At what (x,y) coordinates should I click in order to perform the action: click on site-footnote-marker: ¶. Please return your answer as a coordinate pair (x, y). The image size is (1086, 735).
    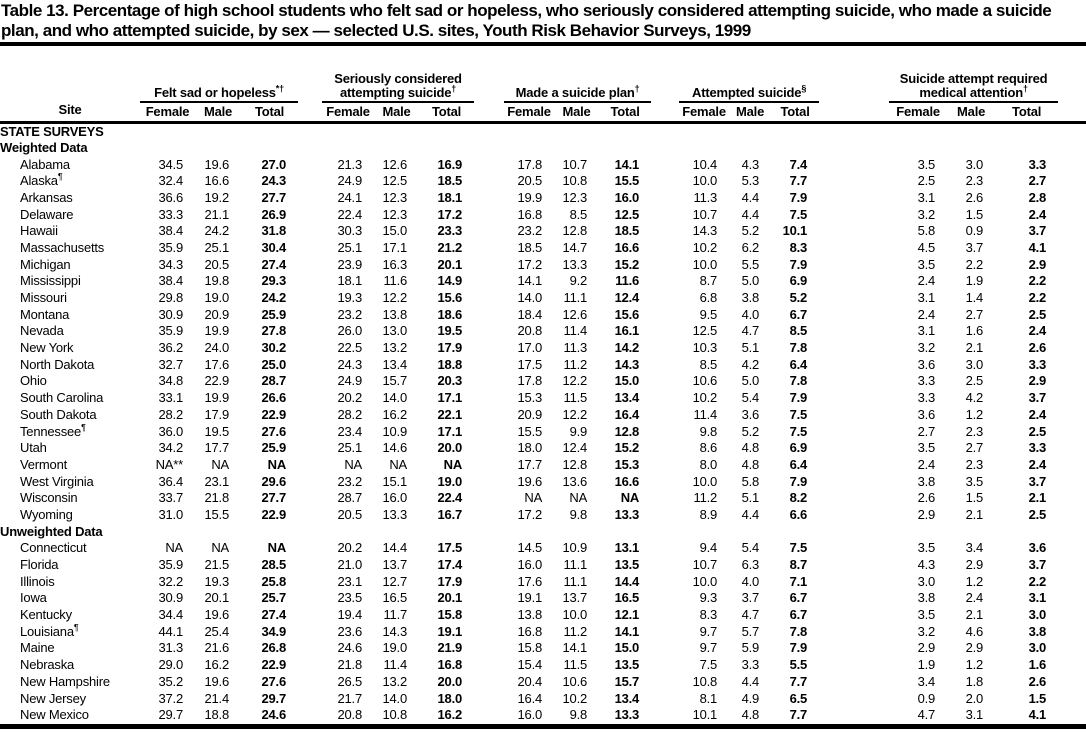
    Looking at the image, I should click on (83, 428).